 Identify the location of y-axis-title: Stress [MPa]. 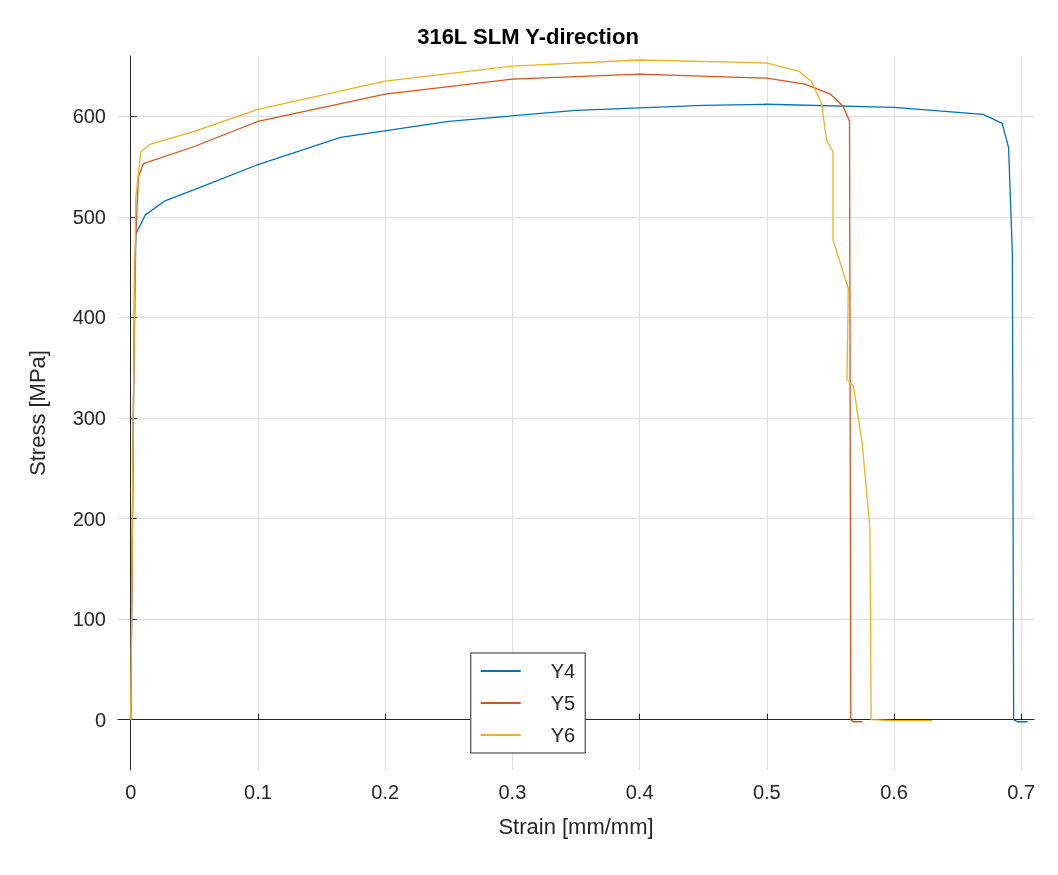
(37, 413).